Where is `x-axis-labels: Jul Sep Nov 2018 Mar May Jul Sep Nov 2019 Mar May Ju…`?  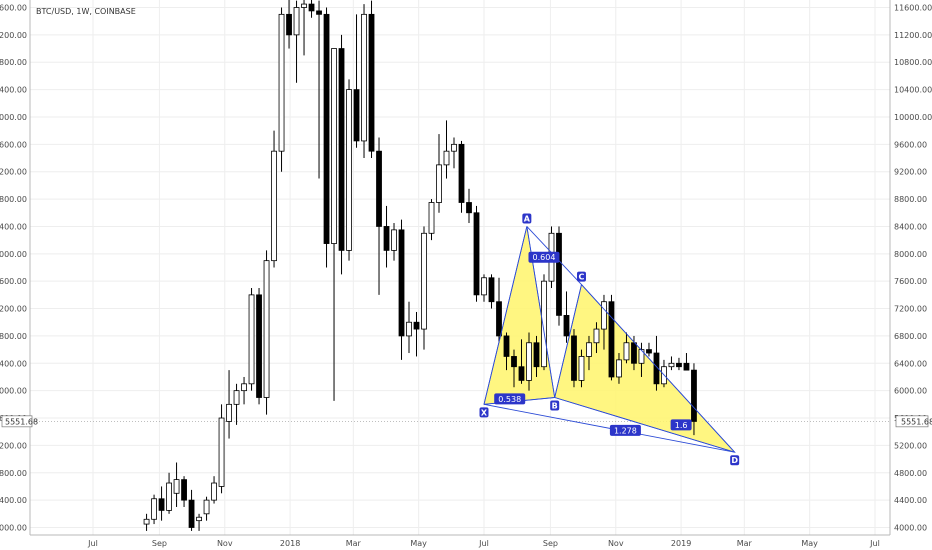 x-axis-labels: Jul Sep Nov 2018 Mar May Jul Sep Nov 2019 Mar May Ju… is located at coordinates (483, 543).